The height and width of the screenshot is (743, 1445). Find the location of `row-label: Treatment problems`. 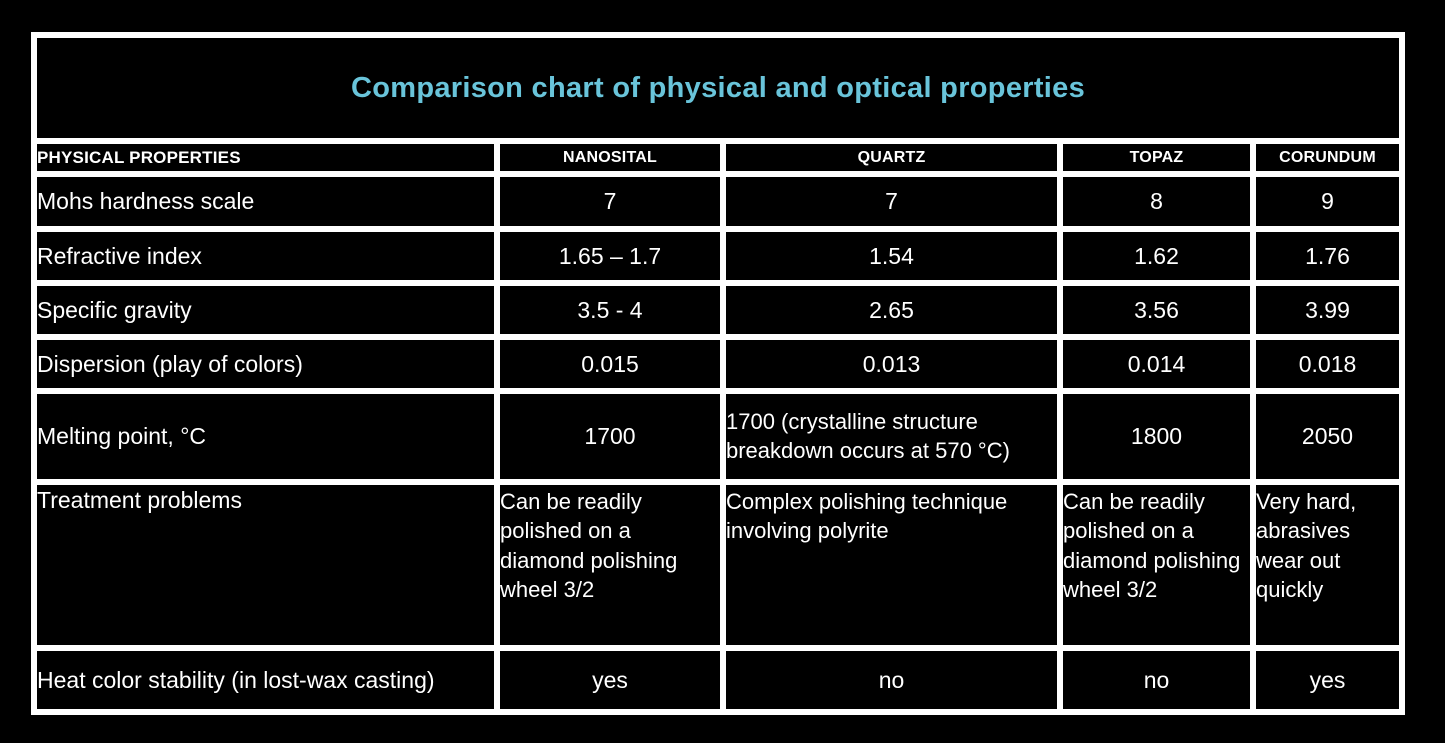

row-label: Treatment problems is located at coordinates (265, 565).